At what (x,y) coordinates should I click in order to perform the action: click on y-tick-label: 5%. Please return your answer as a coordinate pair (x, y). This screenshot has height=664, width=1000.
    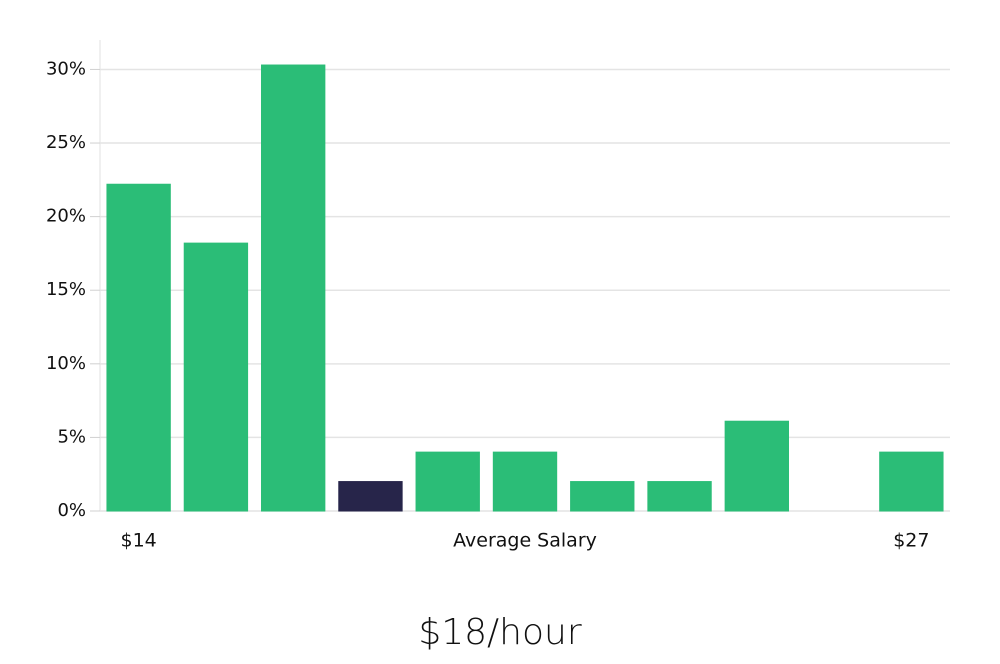
    Looking at the image, I should click on (71, 436).